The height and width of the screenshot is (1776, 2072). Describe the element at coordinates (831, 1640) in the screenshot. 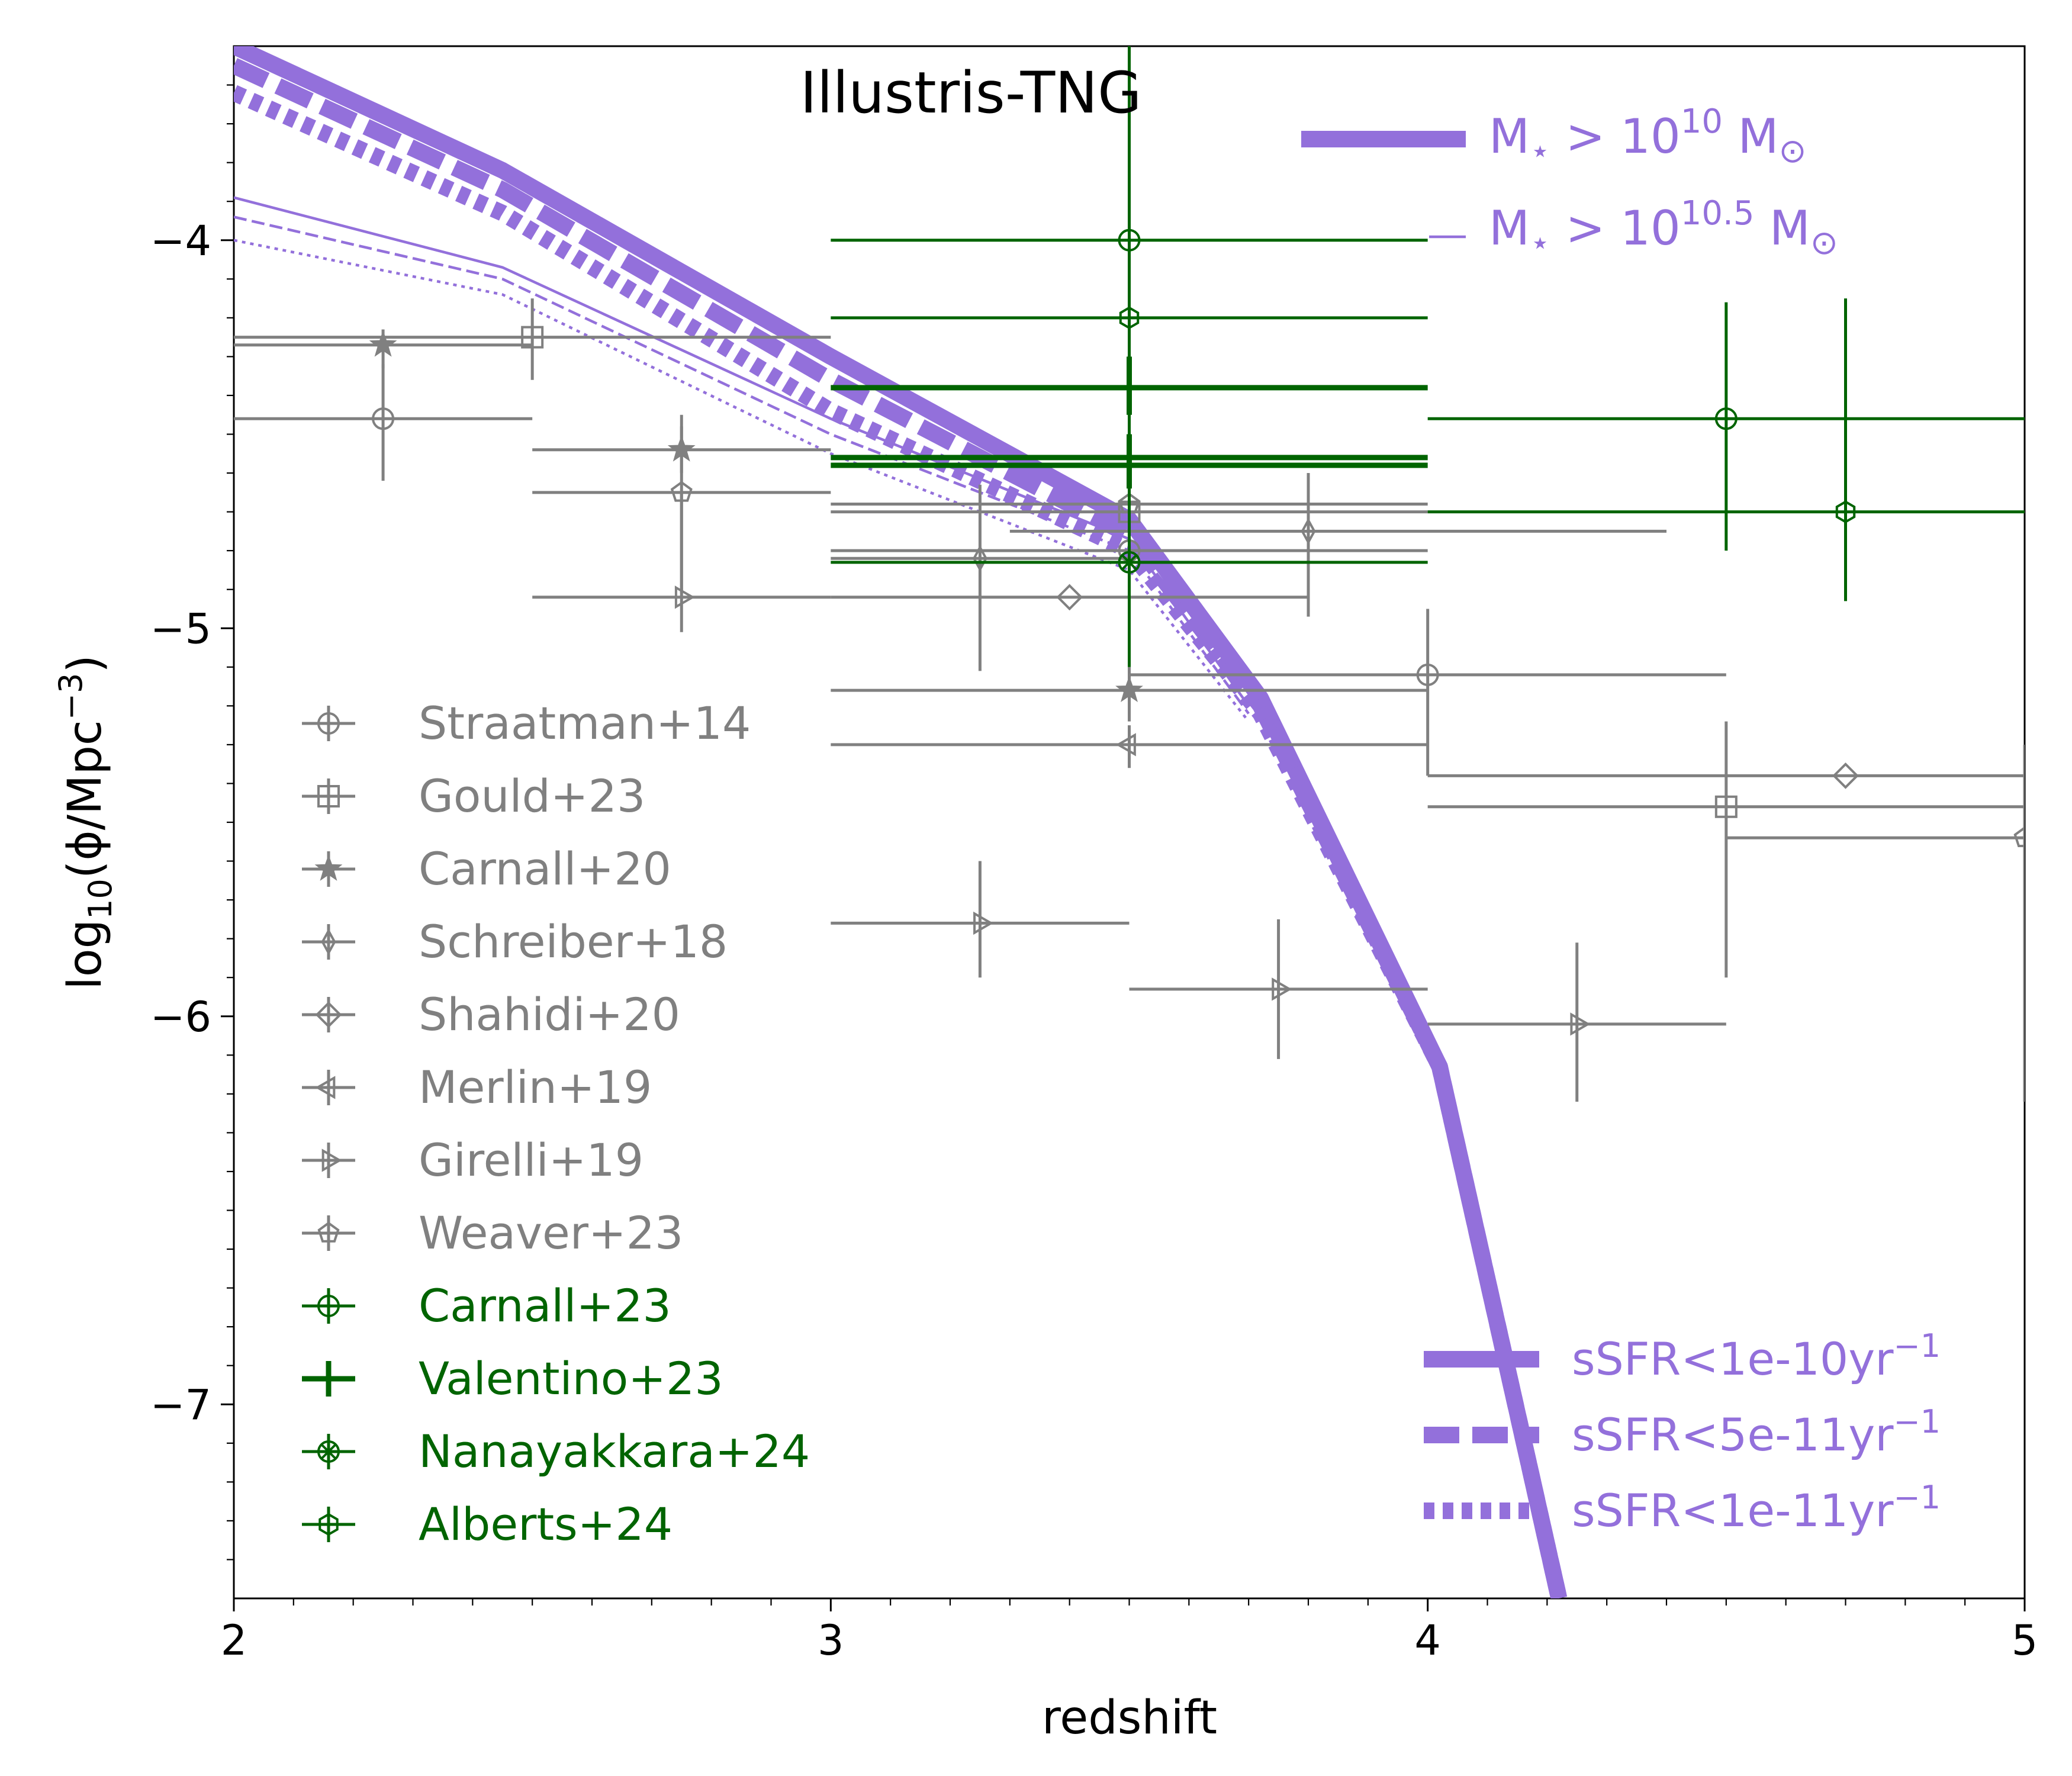

I see `x-tick-label: 3` at that location.